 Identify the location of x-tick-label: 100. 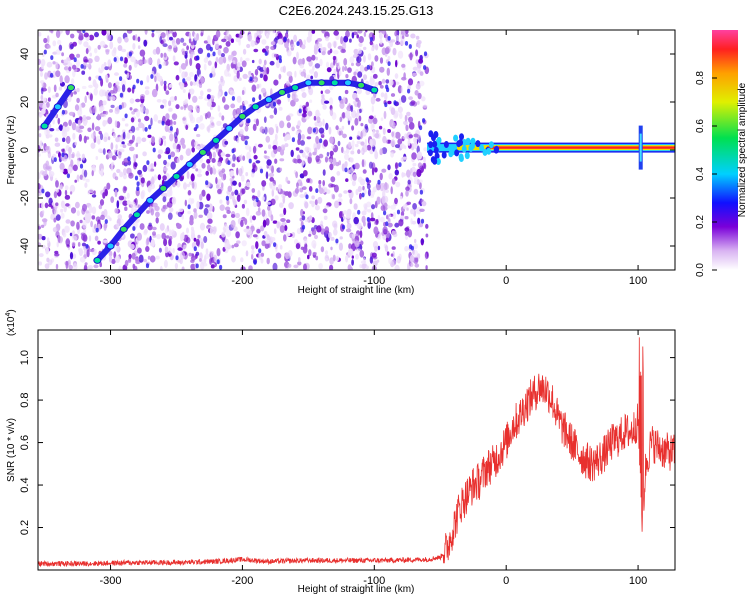
(638, 581).